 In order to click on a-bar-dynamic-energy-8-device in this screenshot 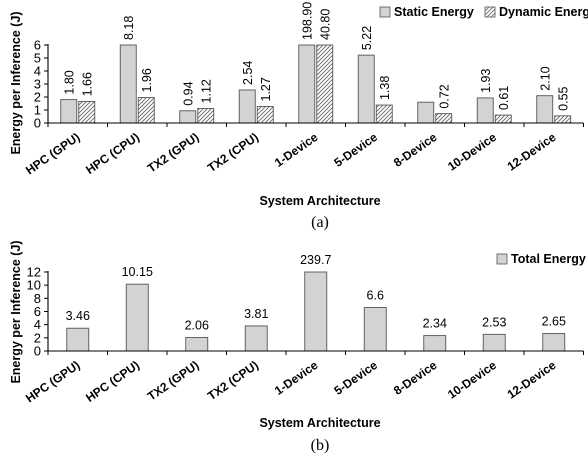, I will do `click(444, 118)`.